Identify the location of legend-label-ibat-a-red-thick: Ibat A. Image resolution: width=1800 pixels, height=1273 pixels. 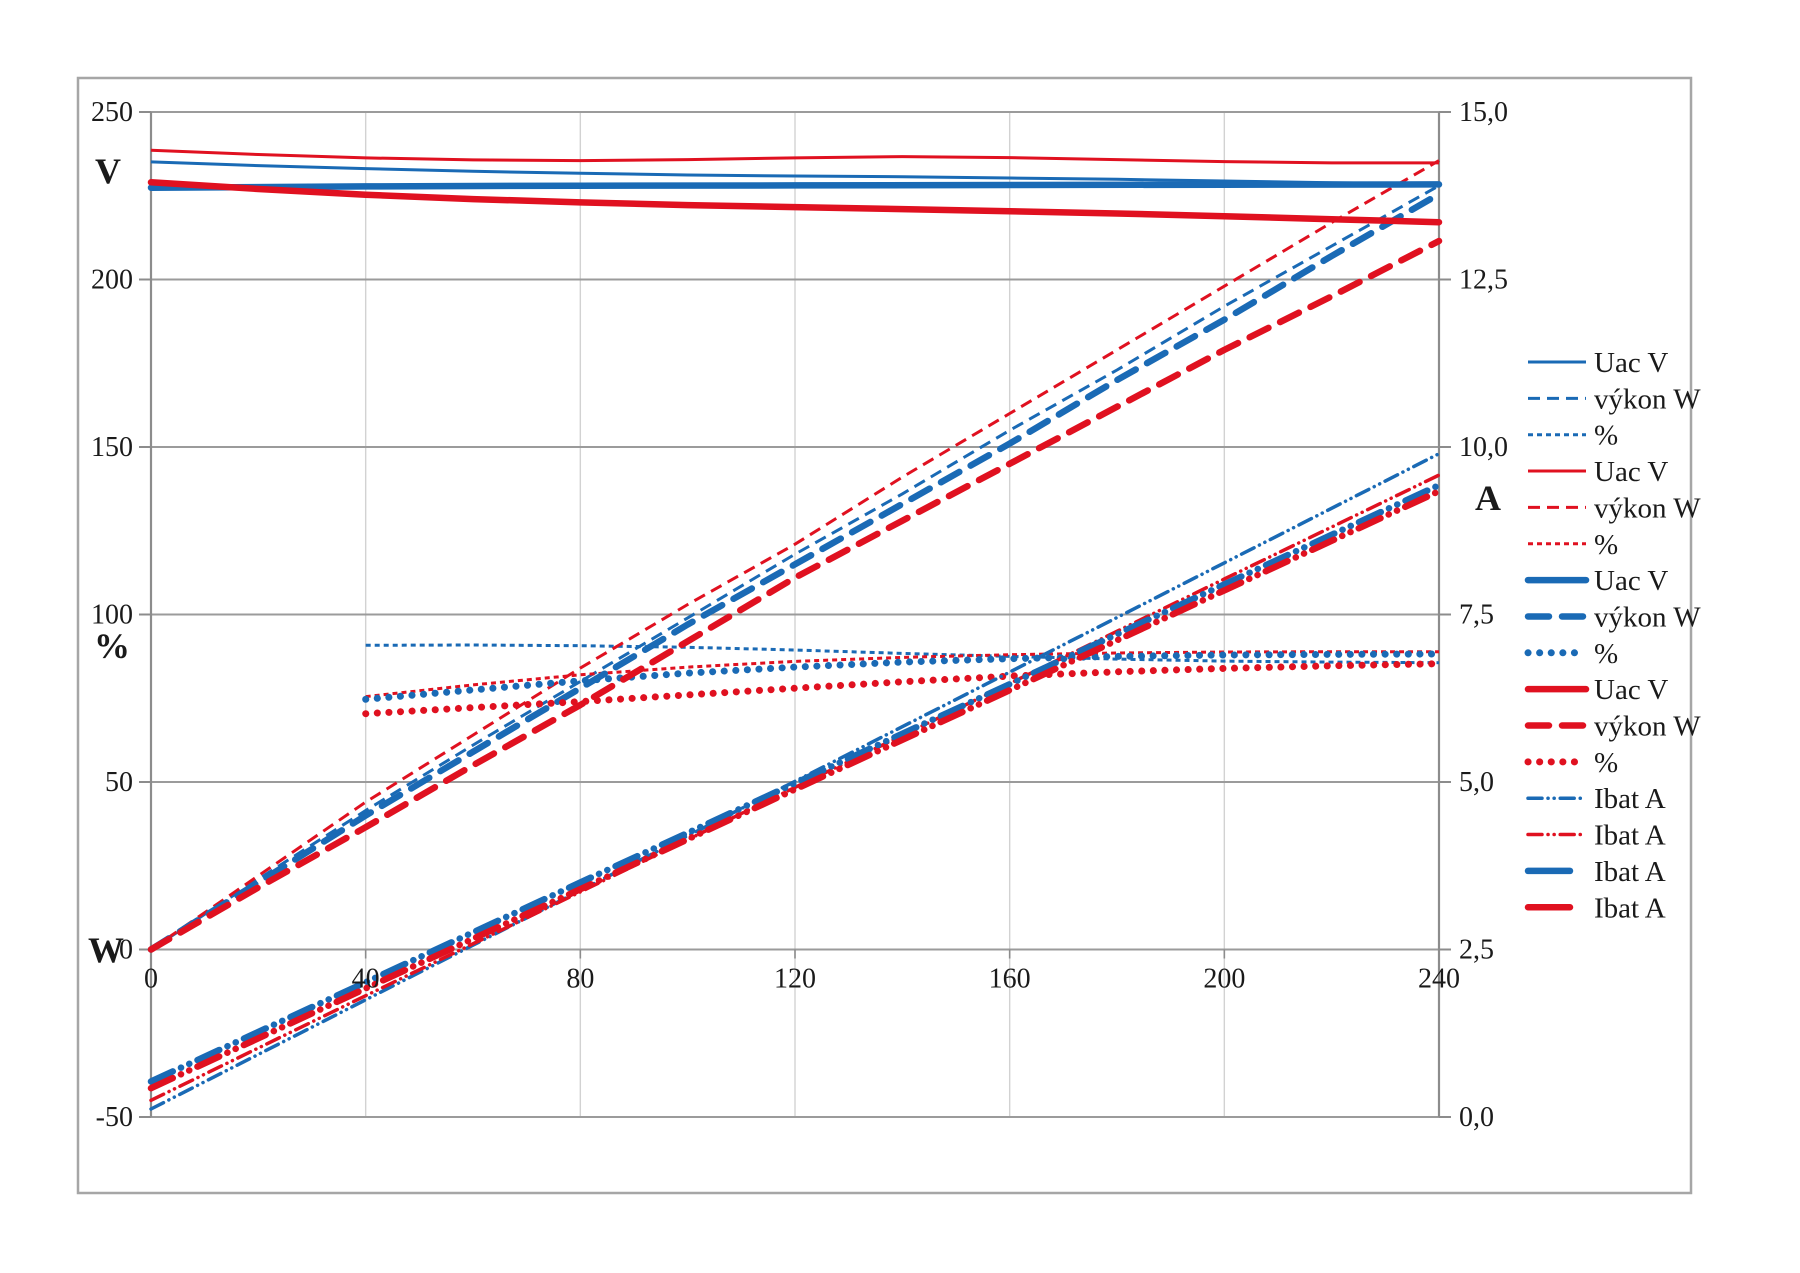
(1630, 908).